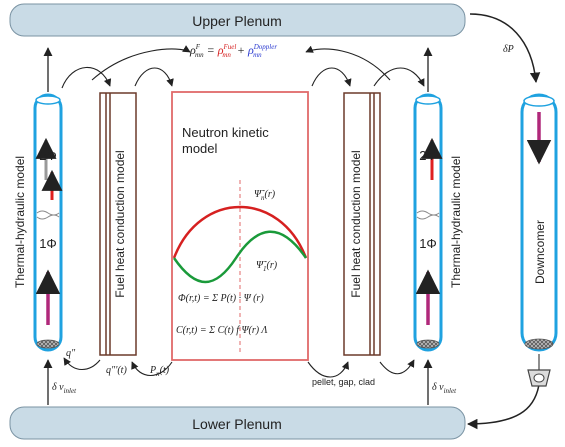 The height and width of the screenshot is (447, 565). What do you see at coordinates (64, 388) in the screenshot?
I see `left-inlet-velocity-label: δ vinlet` at bounding box center [64, 388].